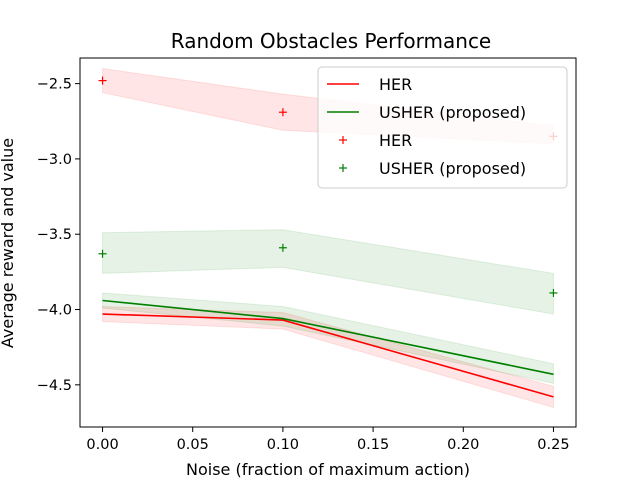  What do you see at coordinates (373, 445) in the screenshot?
I see `x-tick-label: 0.15` at bounding box center [373, 445].